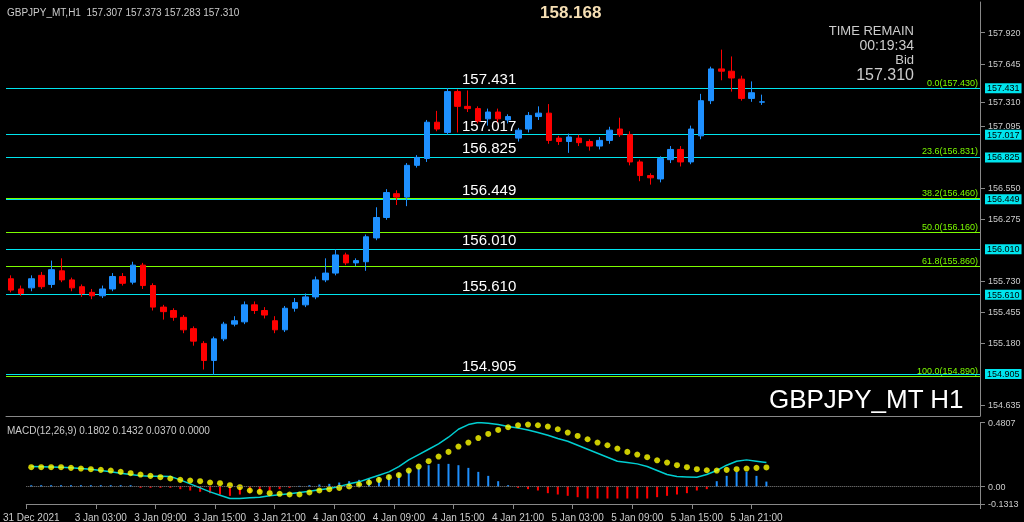 This screenshot has width=1024, height=522. What do you see at coordinates (160, 516) in the screenshot?
I see `x-tick-label: 3 Jan 09:00` at bounding box center [160, 516].